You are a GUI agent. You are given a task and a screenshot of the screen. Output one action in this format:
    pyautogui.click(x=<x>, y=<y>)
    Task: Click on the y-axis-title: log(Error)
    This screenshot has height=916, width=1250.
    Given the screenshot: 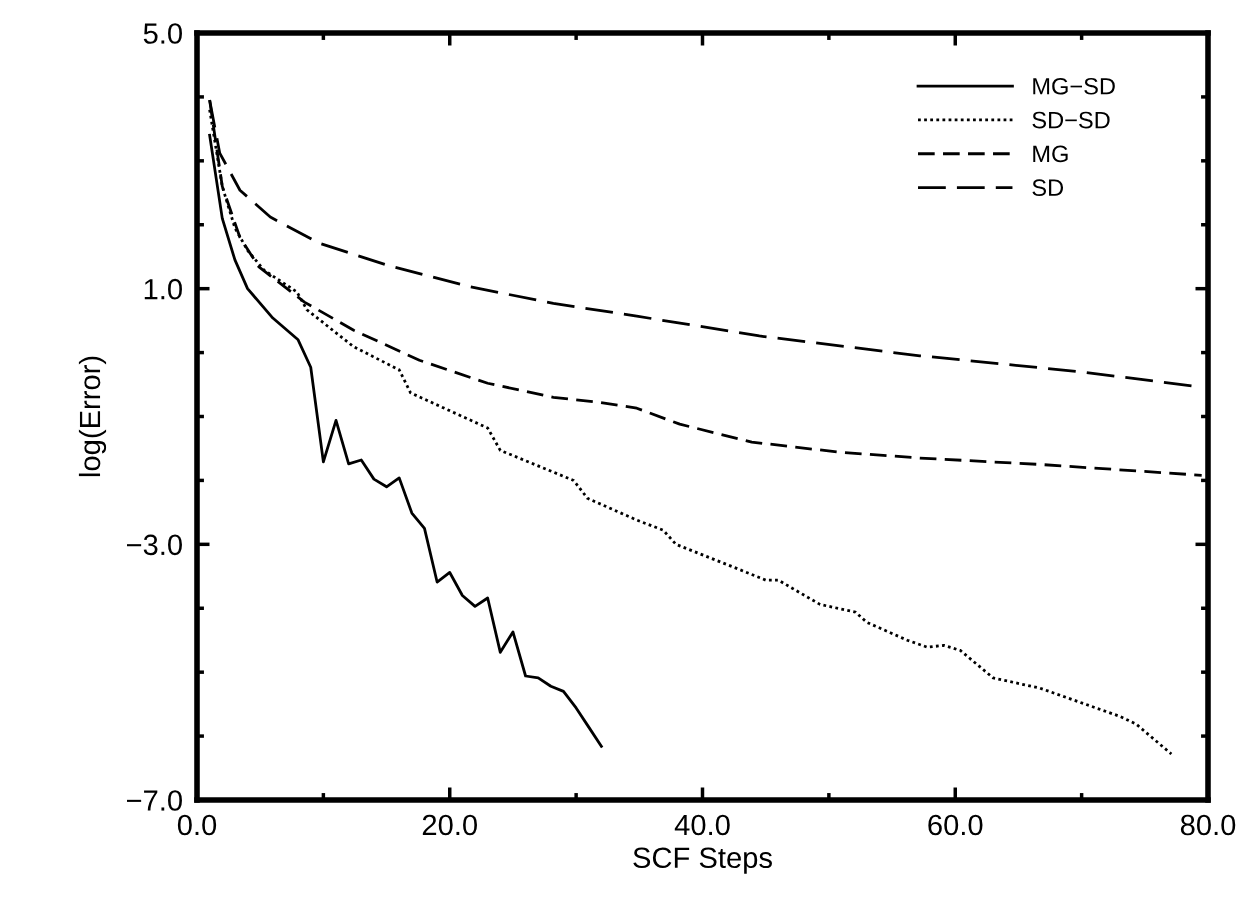 What is the action you would take?
    pyautogui.click(x=92, y=416)
    